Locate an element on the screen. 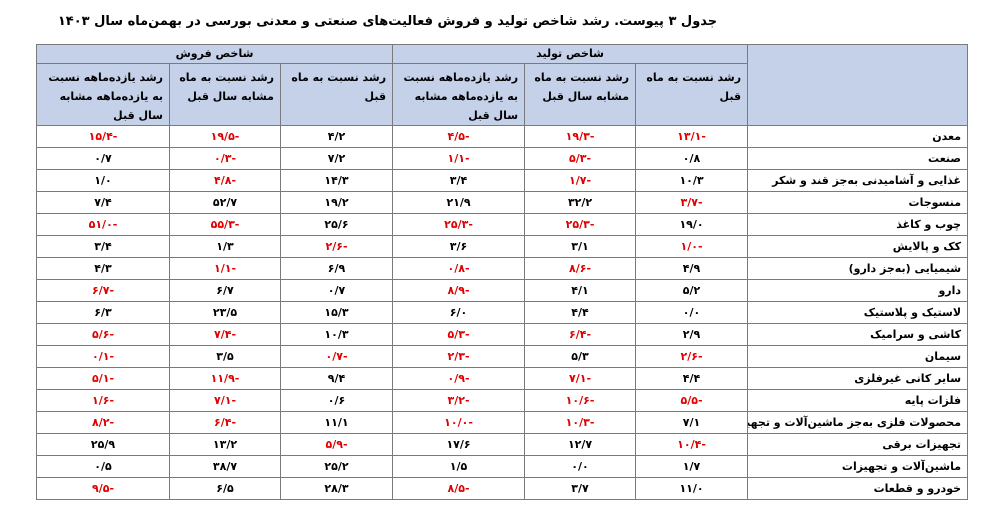 The height and width of the screenshot is (508, 1003). value-cell: ۱/۳ is located at coordinates (225, 246).